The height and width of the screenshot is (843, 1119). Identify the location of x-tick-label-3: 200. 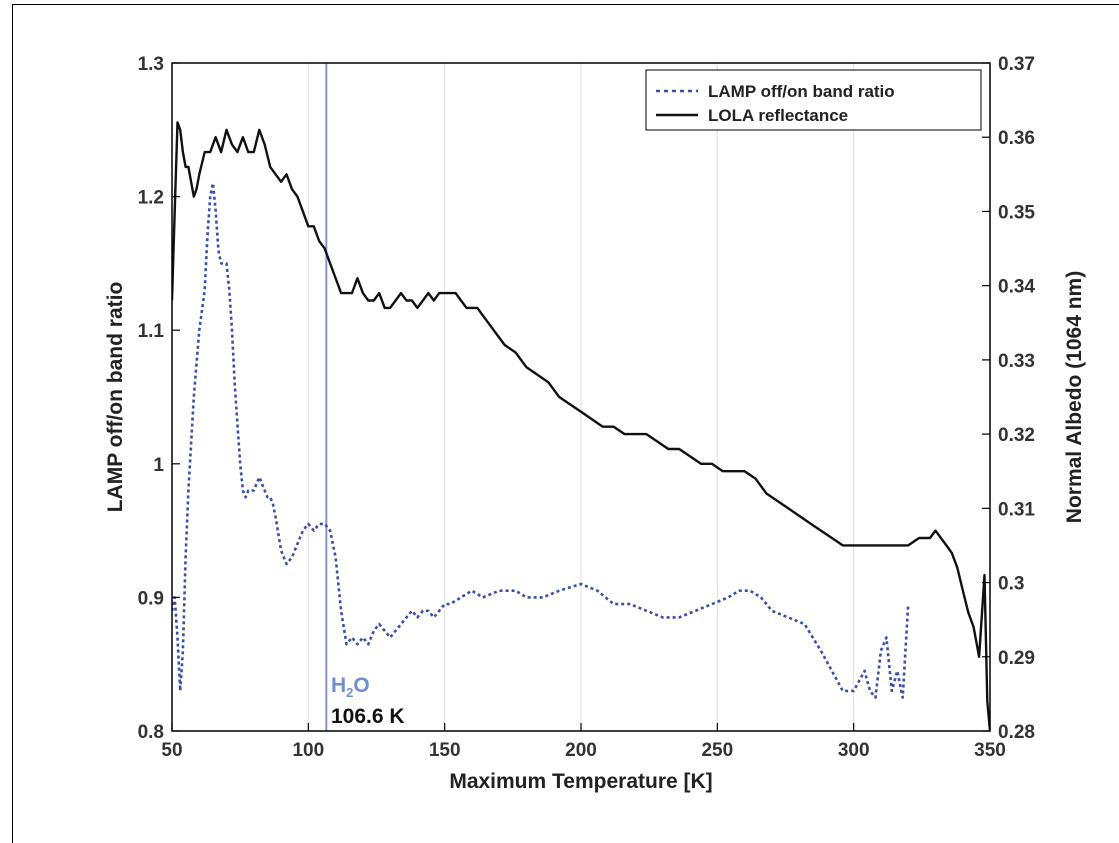
(581, 750).